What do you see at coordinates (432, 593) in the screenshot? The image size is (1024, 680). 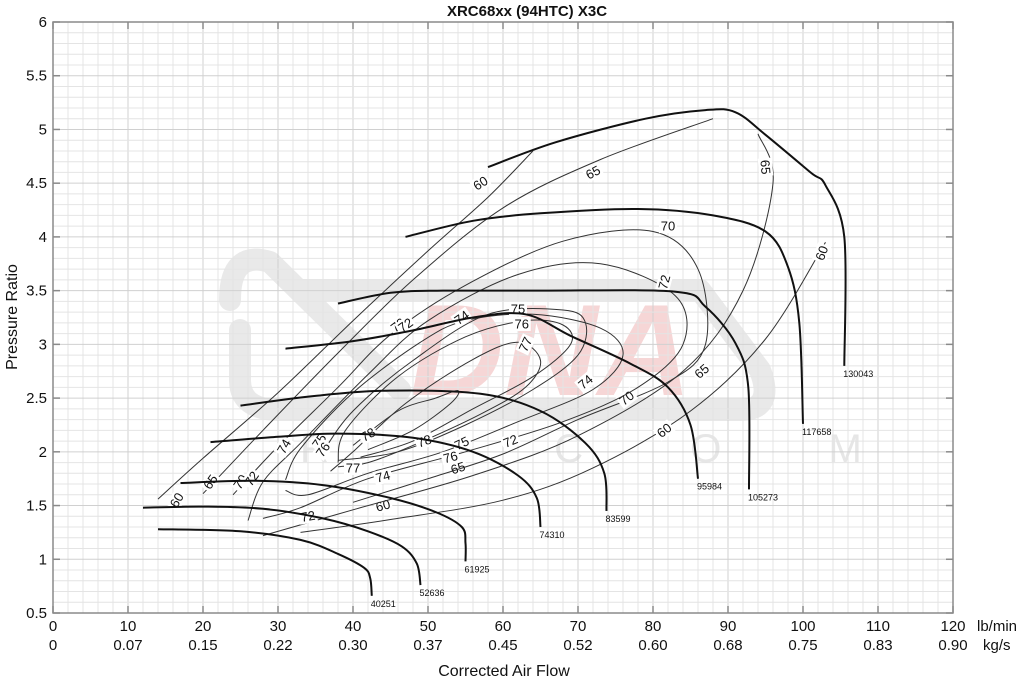 I see `speed-line-label: 52636` at bounding box center [432, 593].